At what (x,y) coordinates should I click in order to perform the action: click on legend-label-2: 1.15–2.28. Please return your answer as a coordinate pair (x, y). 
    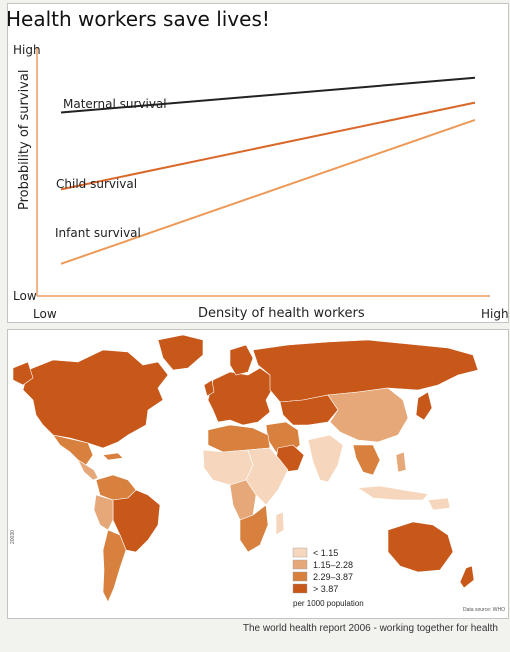
    Looking at the image, I should click on (333, 565).